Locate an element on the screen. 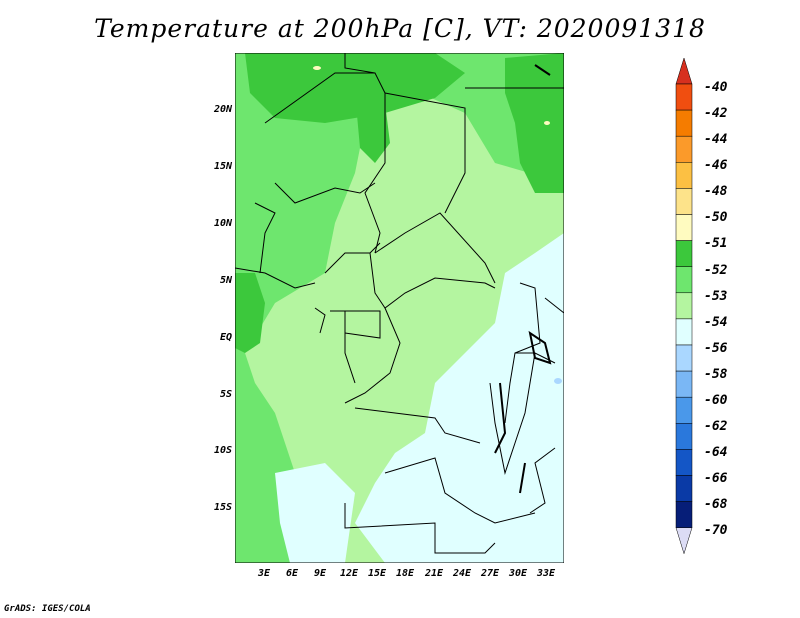 The height and width of the screenshot is (618, 800). band-56-southwest is located at coordinates (315, 513).